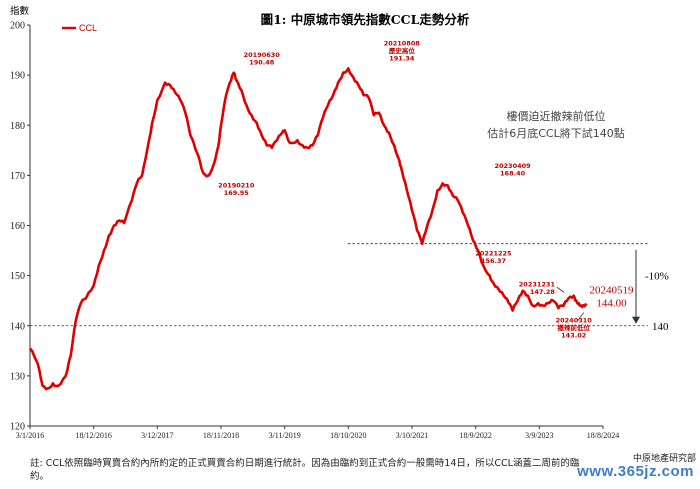 The width and height of the screenshot is (700, 489). Describe the element at coordinates (573, 327) in the screenshot. I see `annotation-2024-03-10-line-2: 撤辣前低位` at that location.